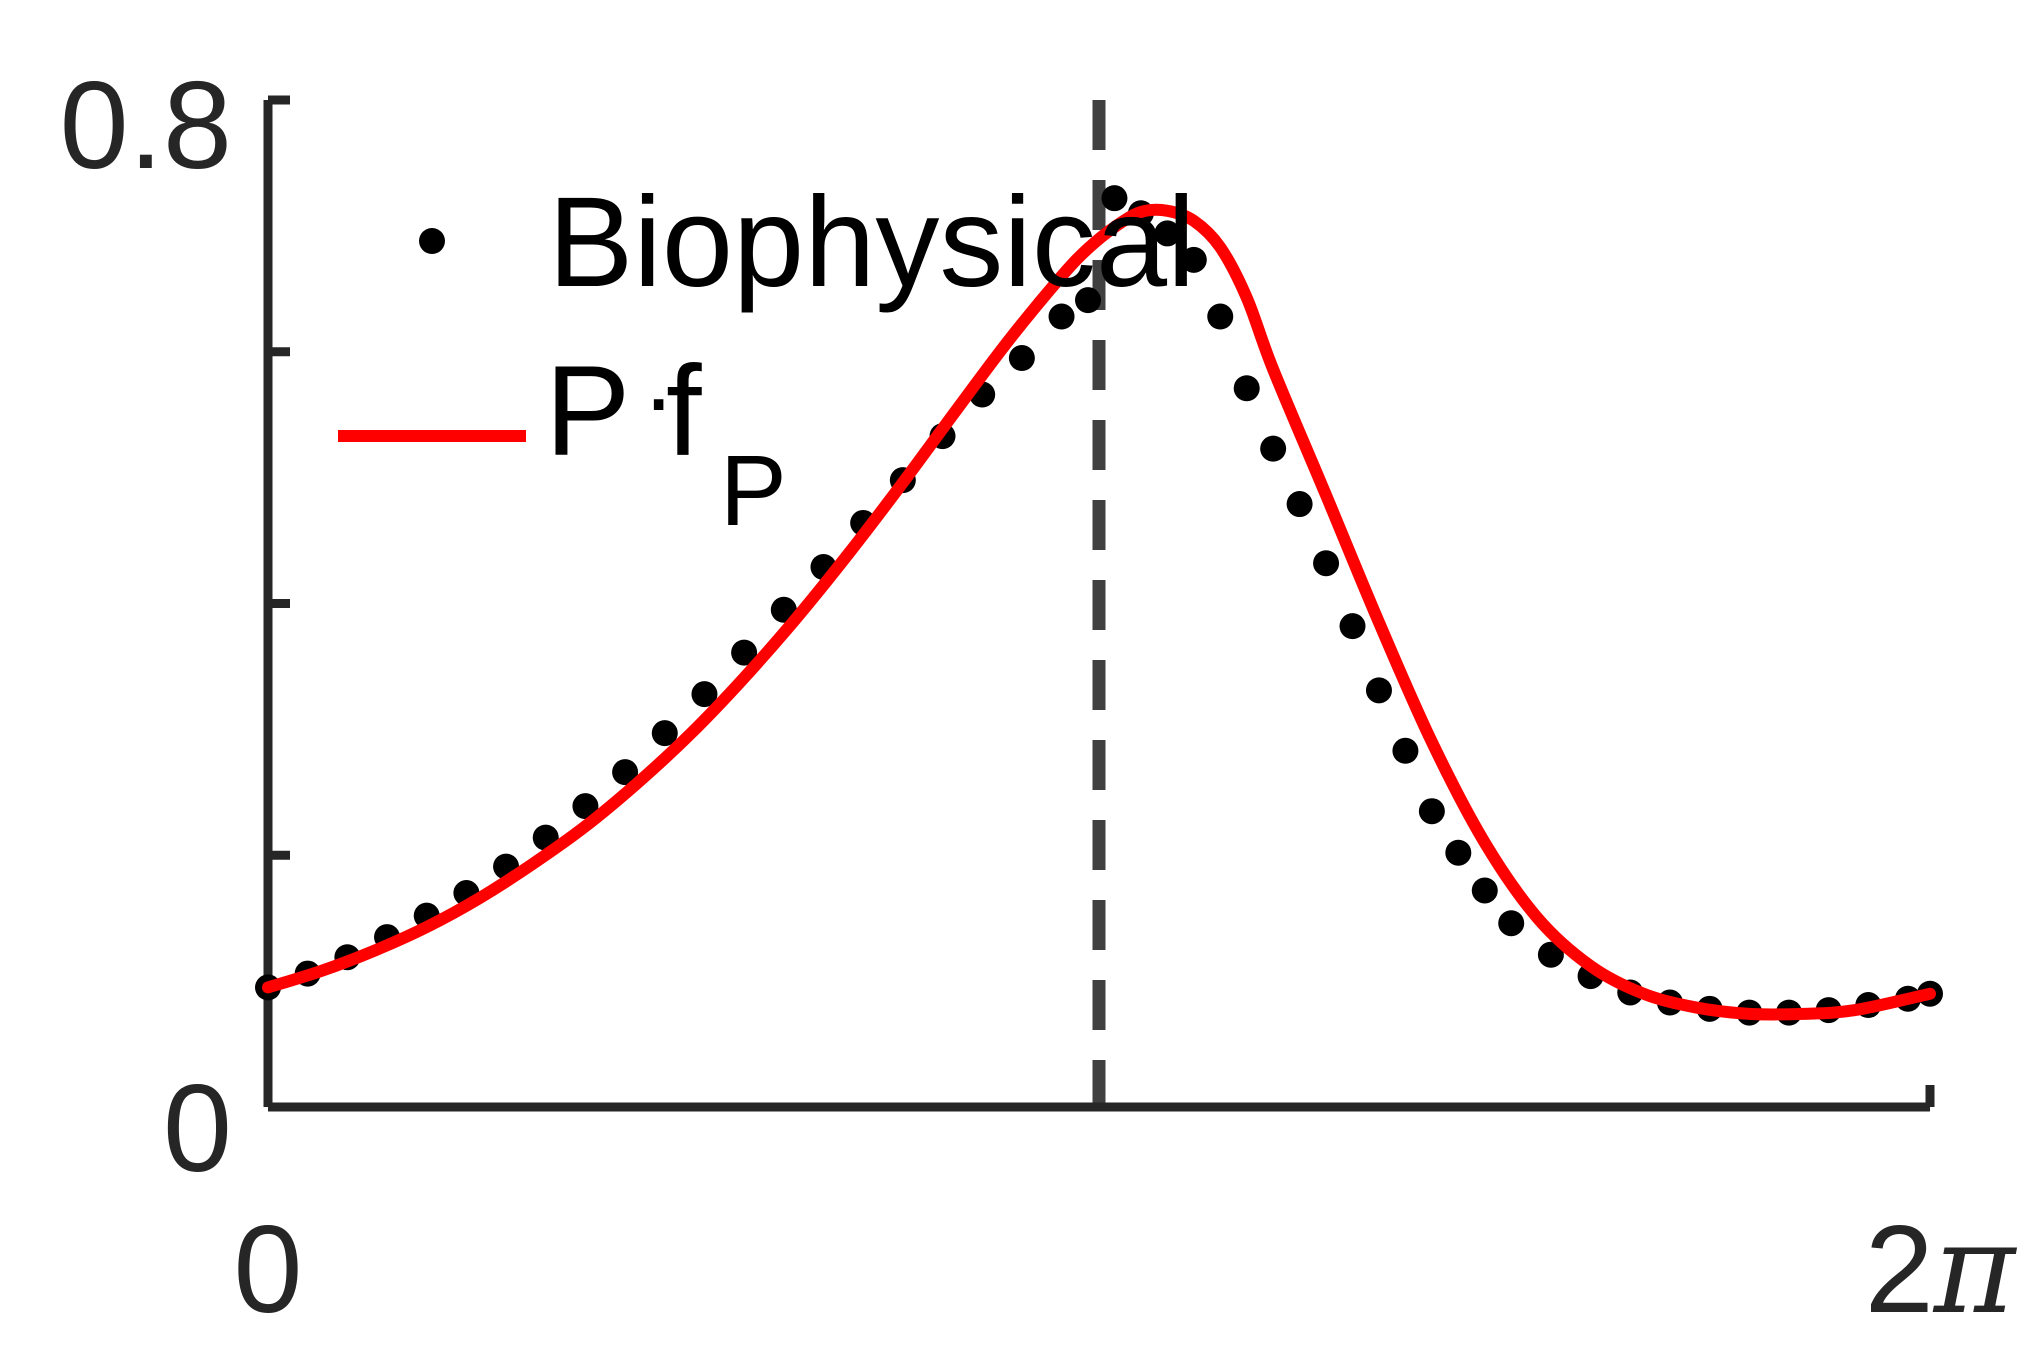 The image size is (2025, 1350). Describe the element at coordinates (432, 241) in the screenshot. I see `legend-dot-marker` at that location.